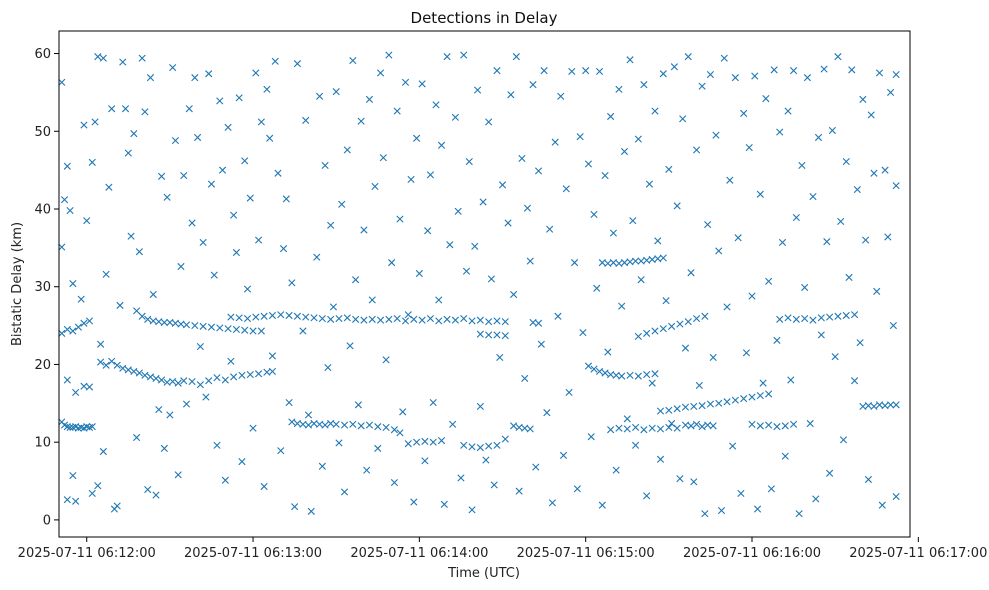 Image resolution: width=989 pixels, height=590 pixels. Describe the element at coordinates (42, 443) in the screenshot. I see `y-tick-label: 10` at that location.